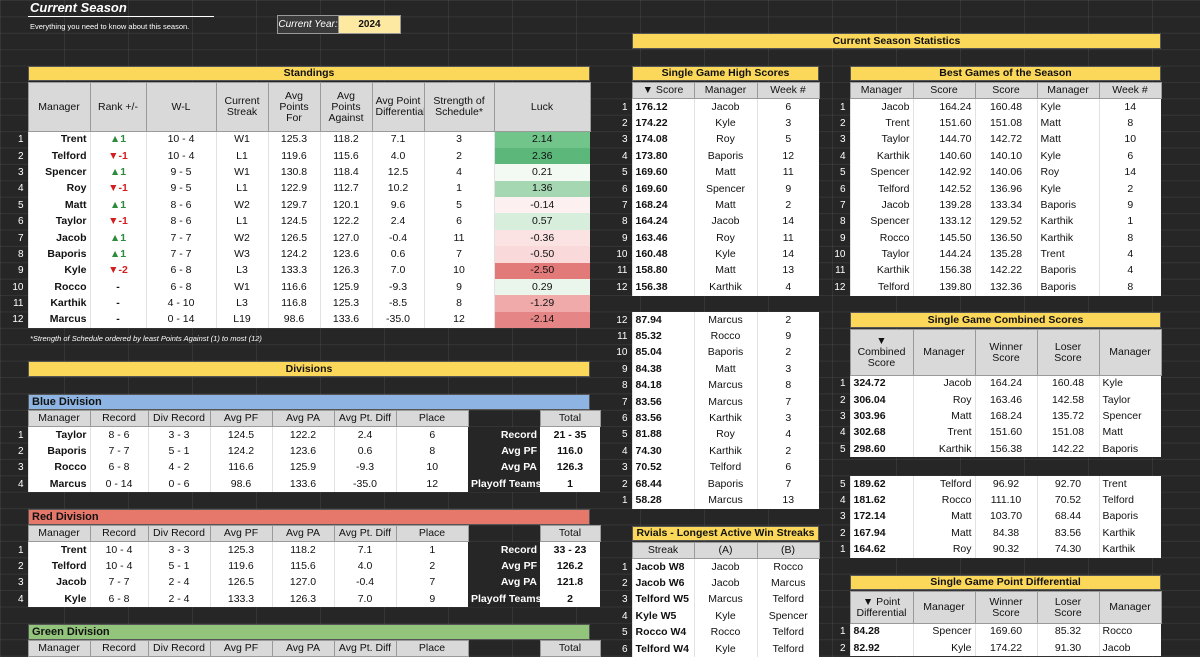  What do you see at coordinates (58, 320) in the screenshot?
I see `standings-cell: Marcus` at bounding box center [58, 320].